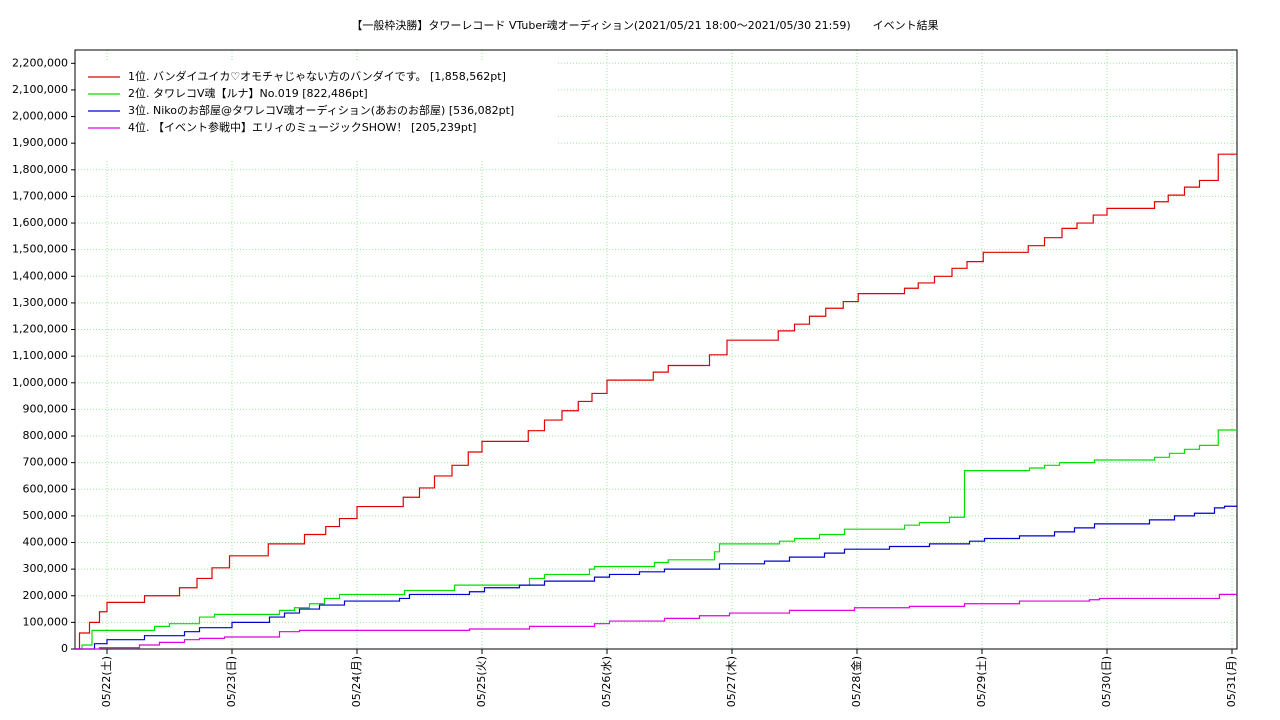  Describe the element at coordinates (40, 355) in the screenshot. I see `y-tick-label: 1,100,000` at that location.